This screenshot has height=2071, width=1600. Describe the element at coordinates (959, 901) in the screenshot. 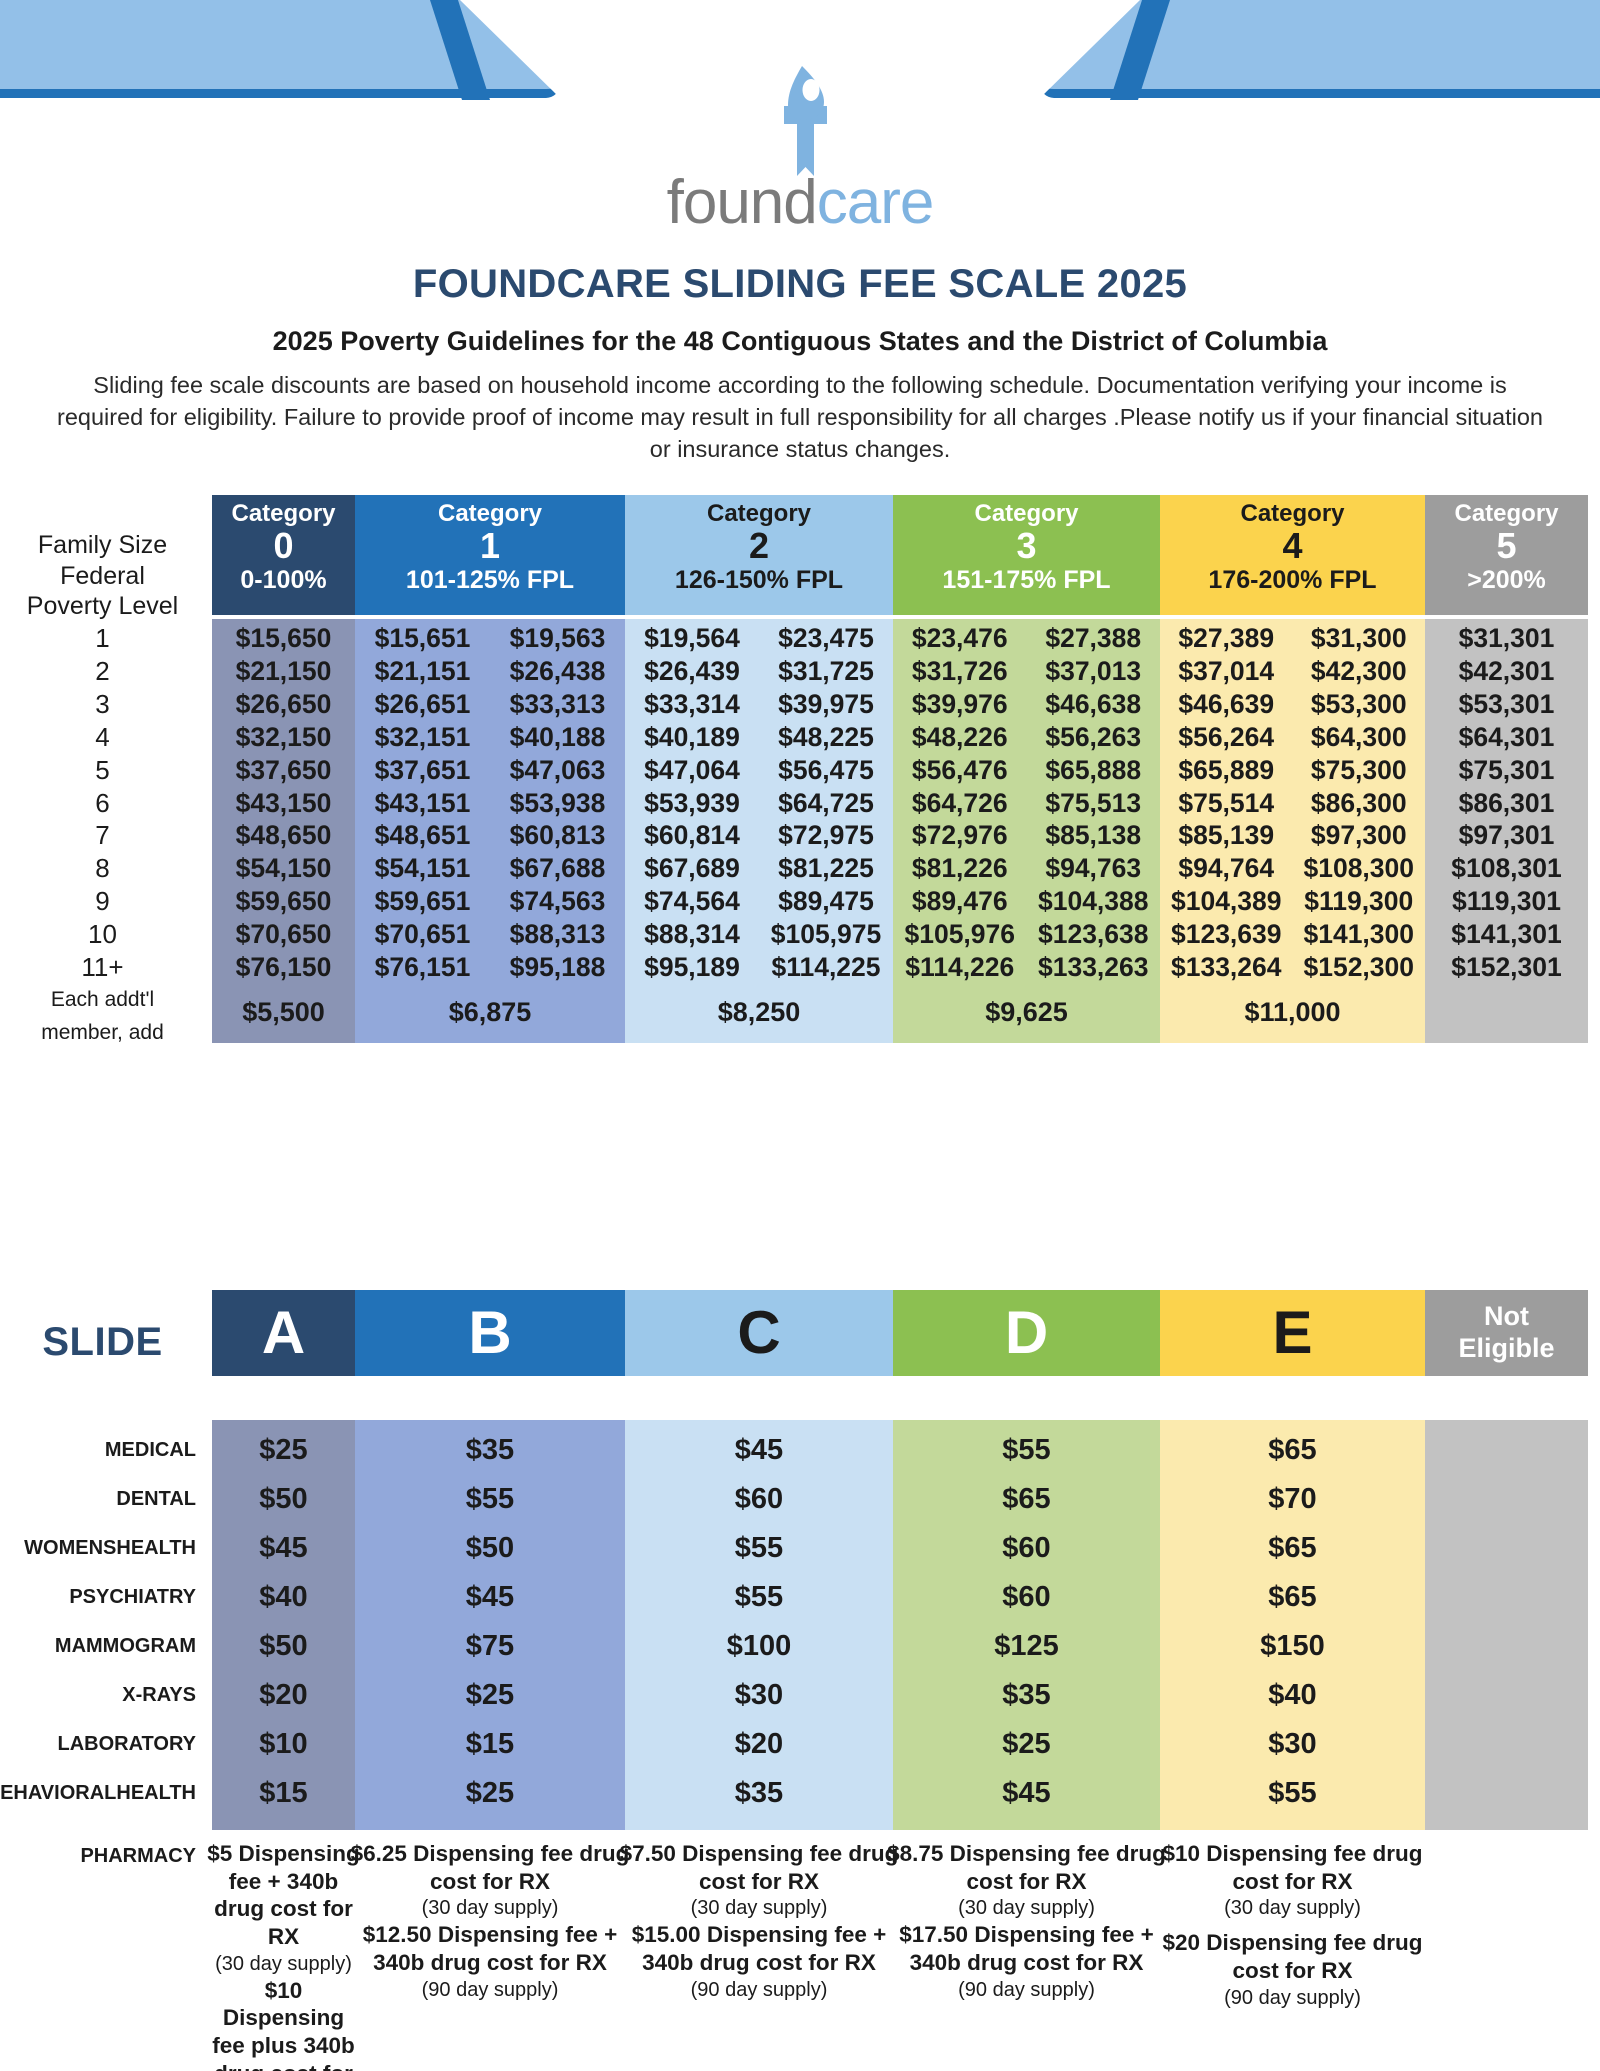

I see `income-cell: $89,476` at that location.